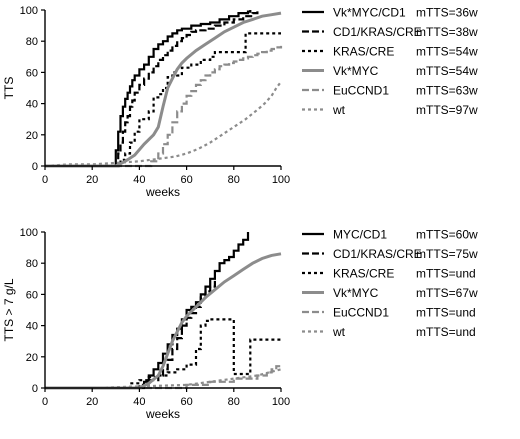 Image resolution: width=520 pixels, height=439 pixels. What do you see at coordinates (447, 254) in the screenshot?
I see `legend-mtts: mTTS=75w` at bounding box center [447, 254].